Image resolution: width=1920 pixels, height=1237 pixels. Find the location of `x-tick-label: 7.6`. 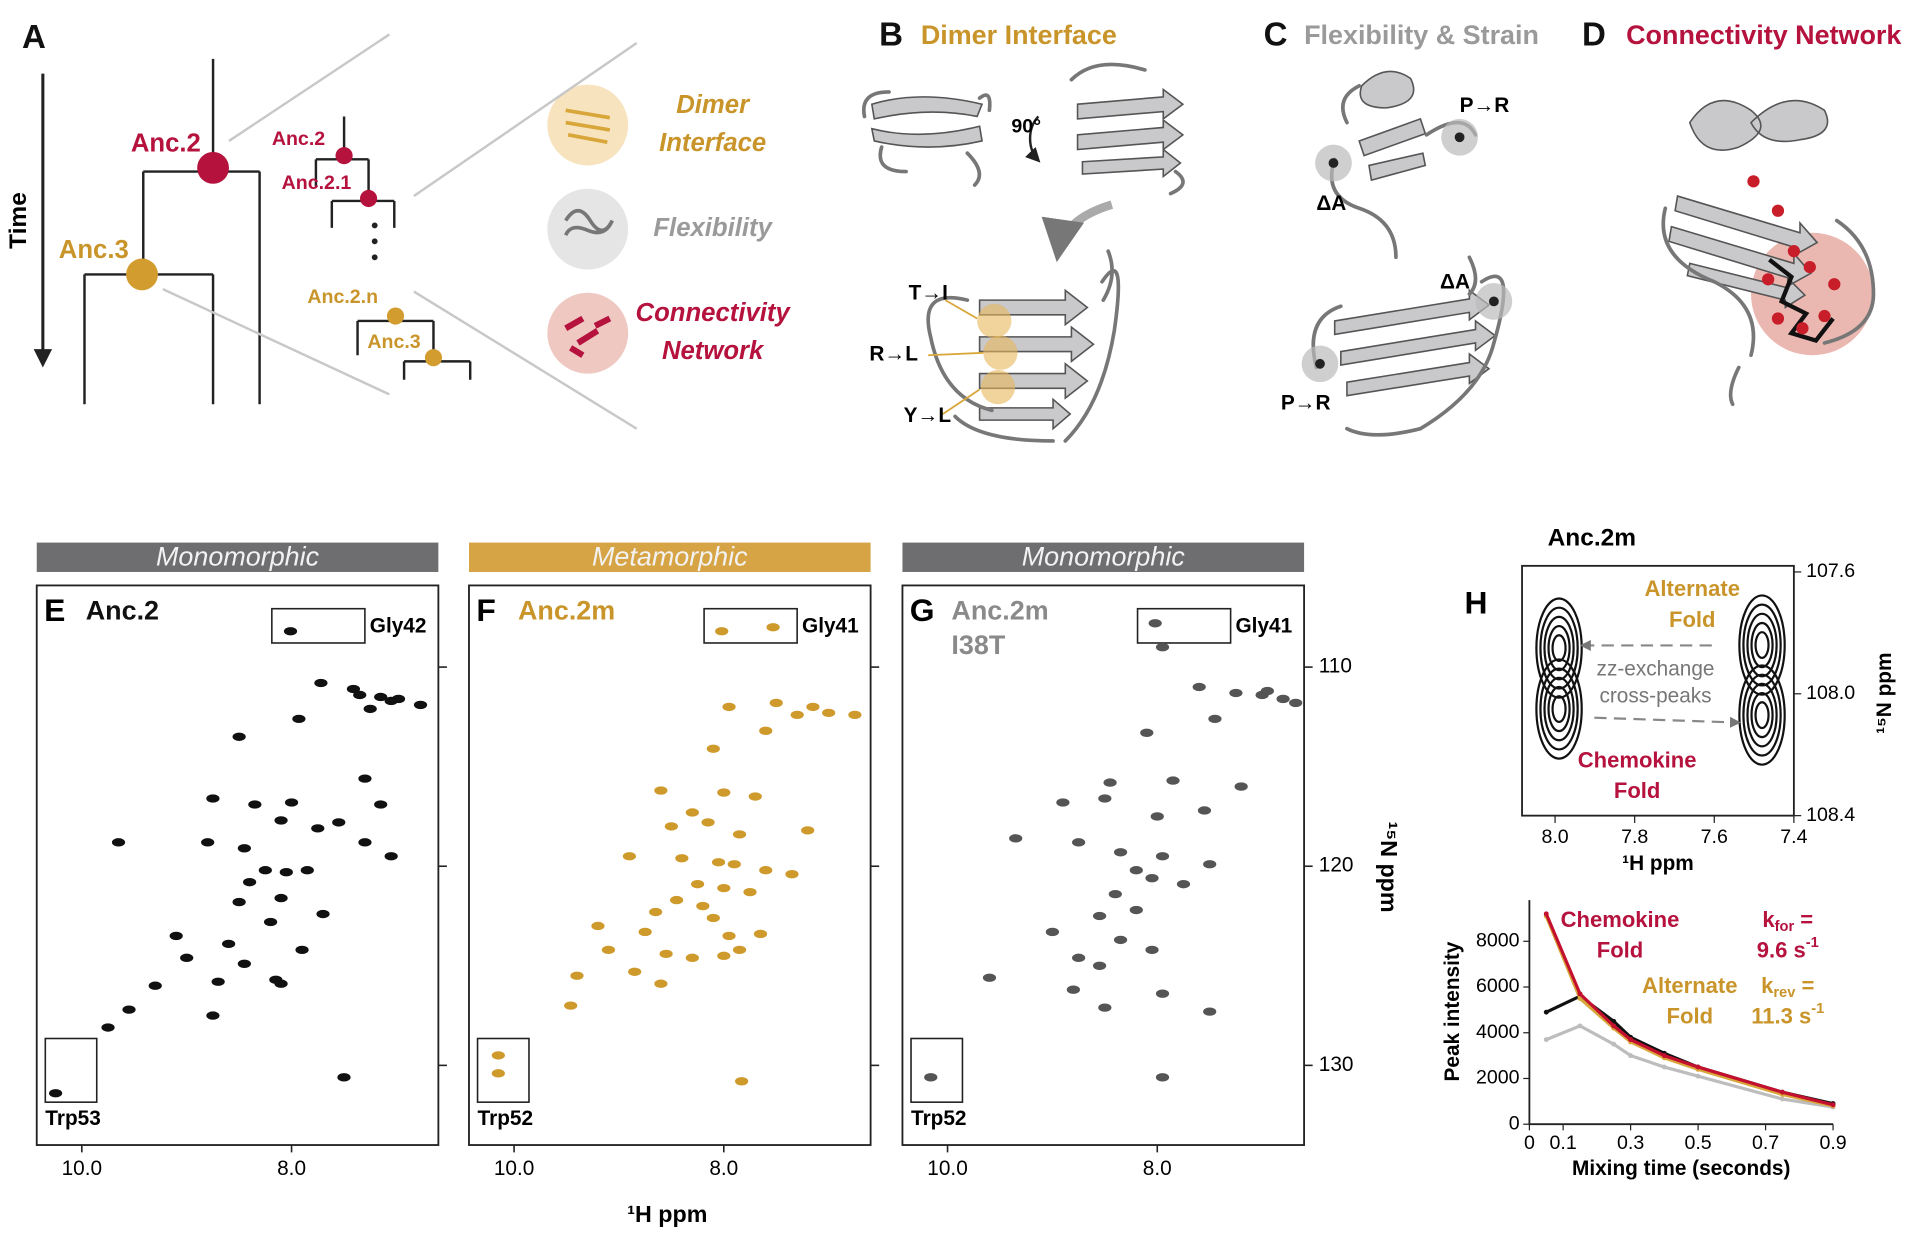

x-tick-label: 7.6 is located at coordinates (1714, 837).